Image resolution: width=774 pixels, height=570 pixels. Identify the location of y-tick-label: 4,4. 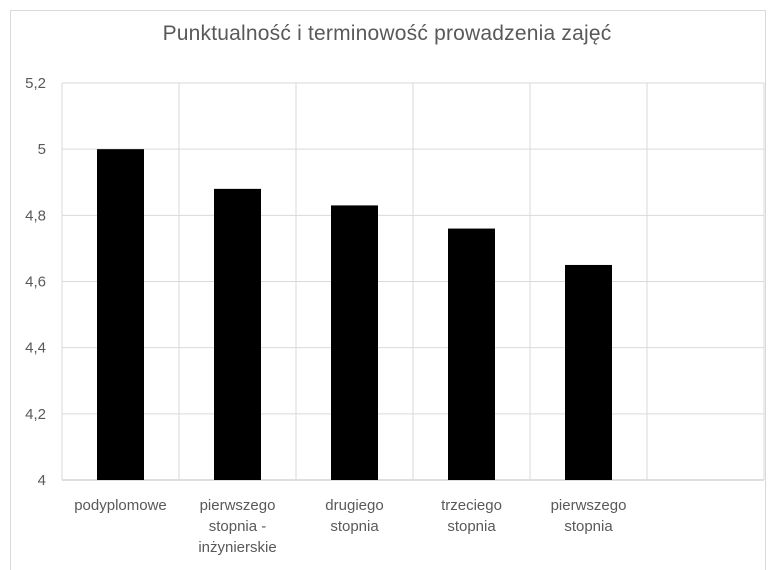
(35, 348).